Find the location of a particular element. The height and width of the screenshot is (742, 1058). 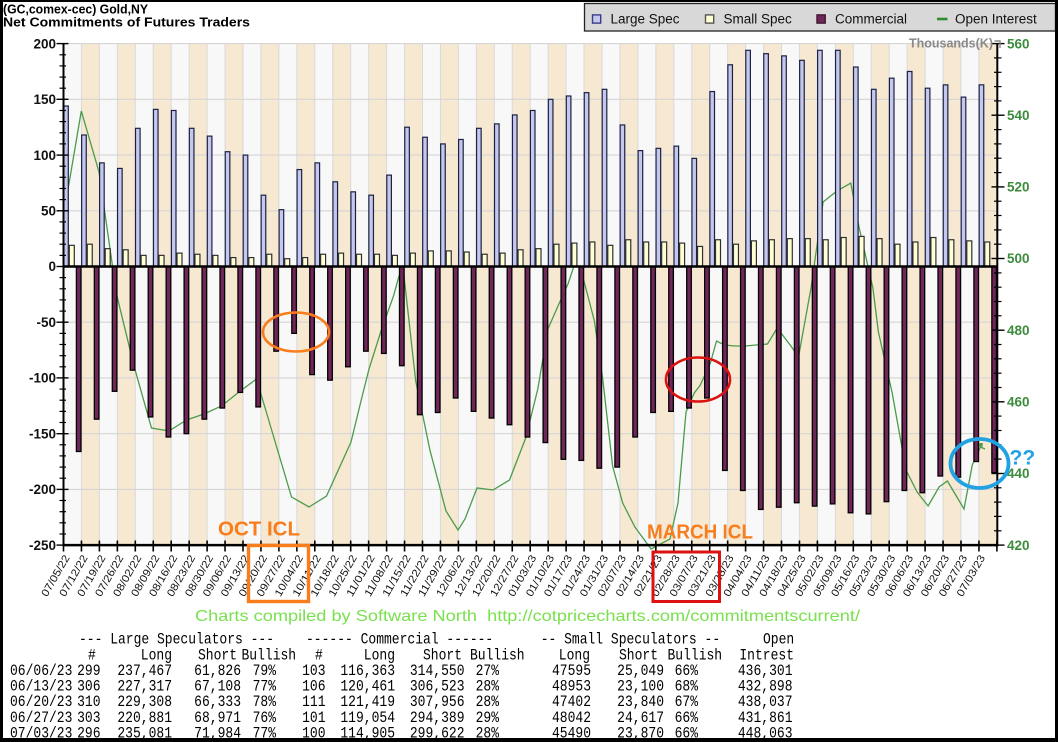

svg-text: 76% is located at coordinates (265, 718).